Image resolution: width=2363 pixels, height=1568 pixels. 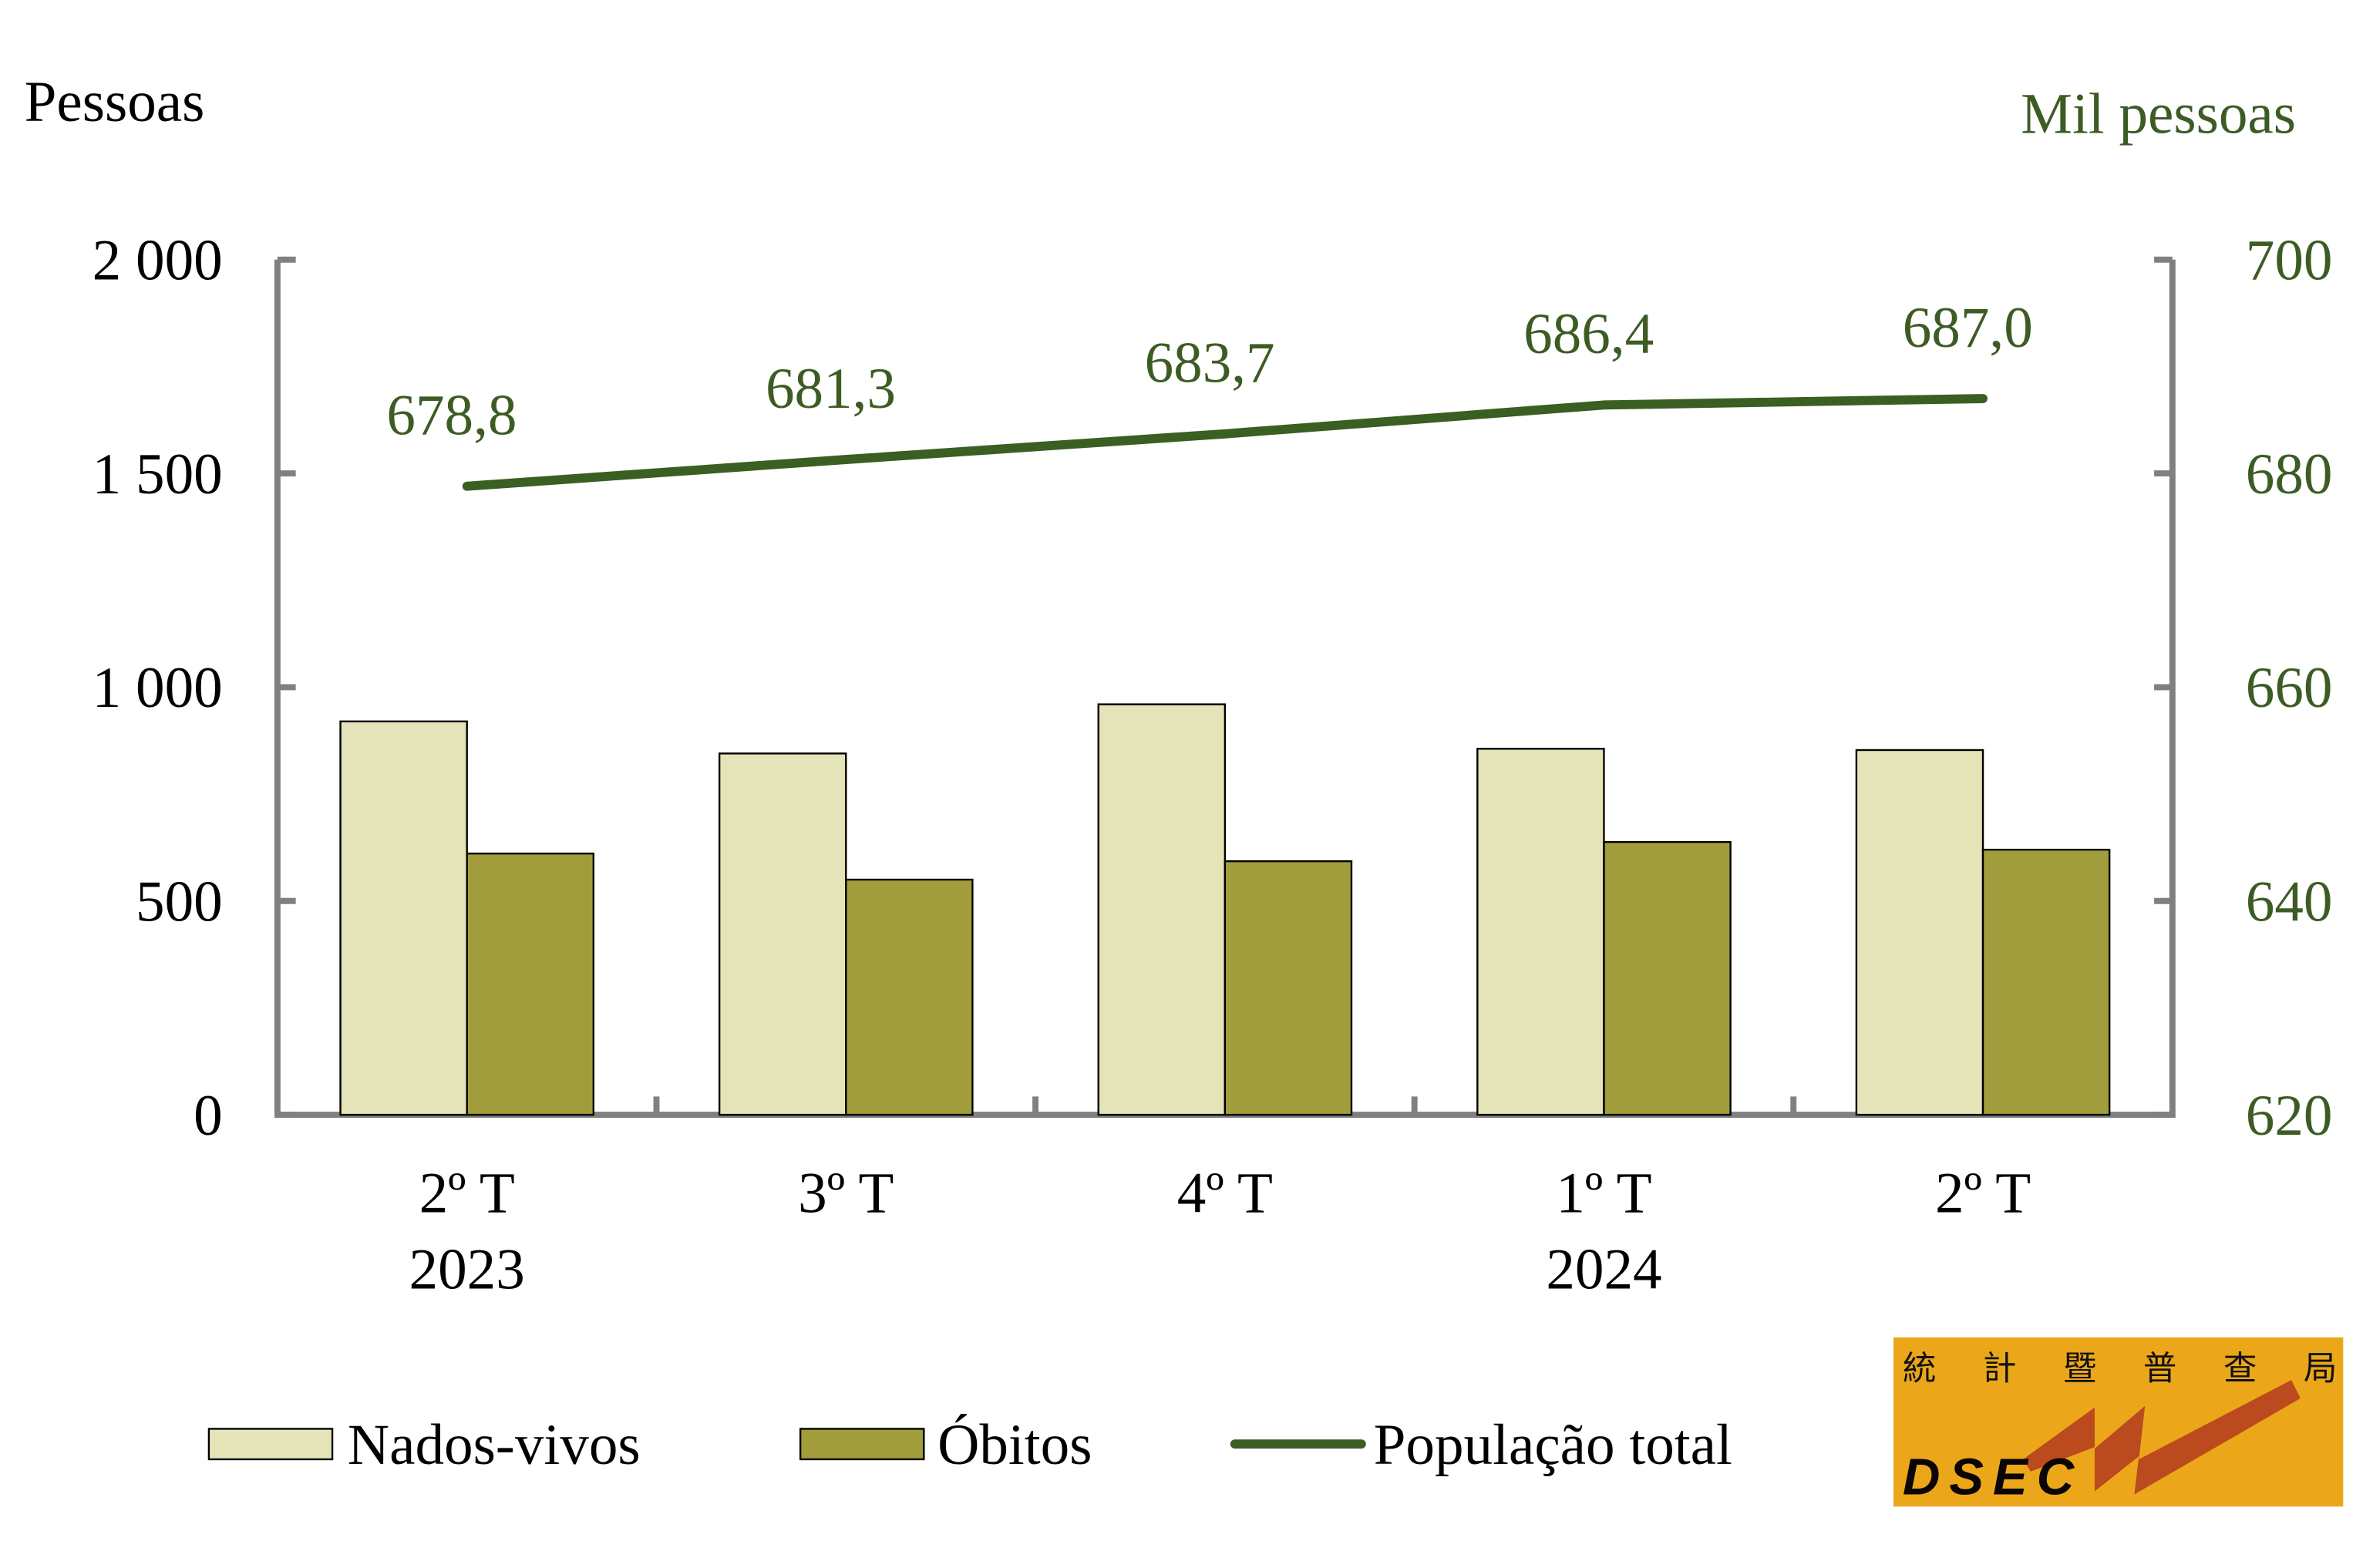 What do you see at coordinates (2289, 688) in the screenshot?
I see `y2-tick-label: 660` at bounding box center [2289, 688].